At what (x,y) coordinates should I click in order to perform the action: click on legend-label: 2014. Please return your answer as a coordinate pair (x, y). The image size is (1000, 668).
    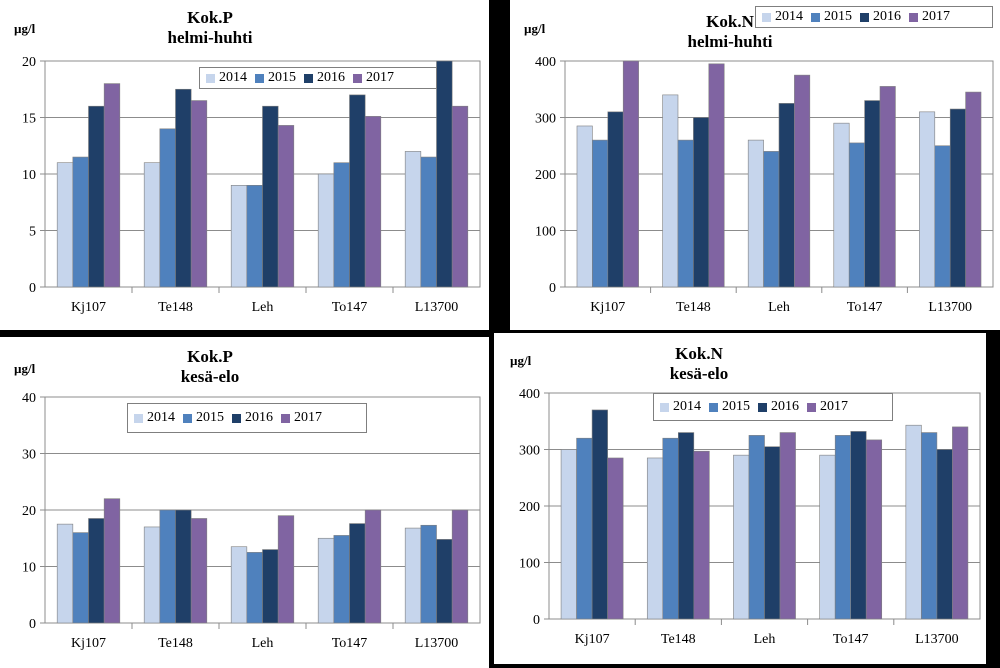
    Looking at the image, I should click on (687, 406).